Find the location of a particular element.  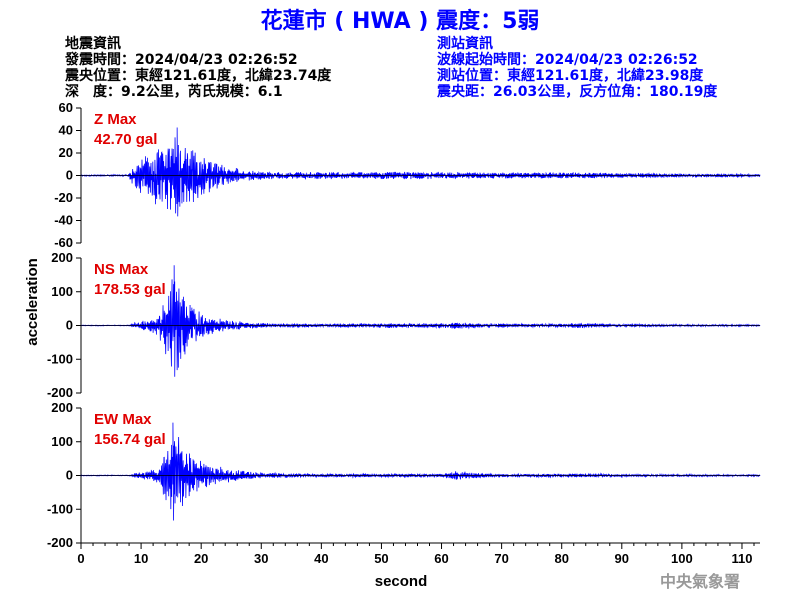

x-axis: 0 10 20 30 40 50 60 70 80 90 100 110 is located at coordinates (418, 554).